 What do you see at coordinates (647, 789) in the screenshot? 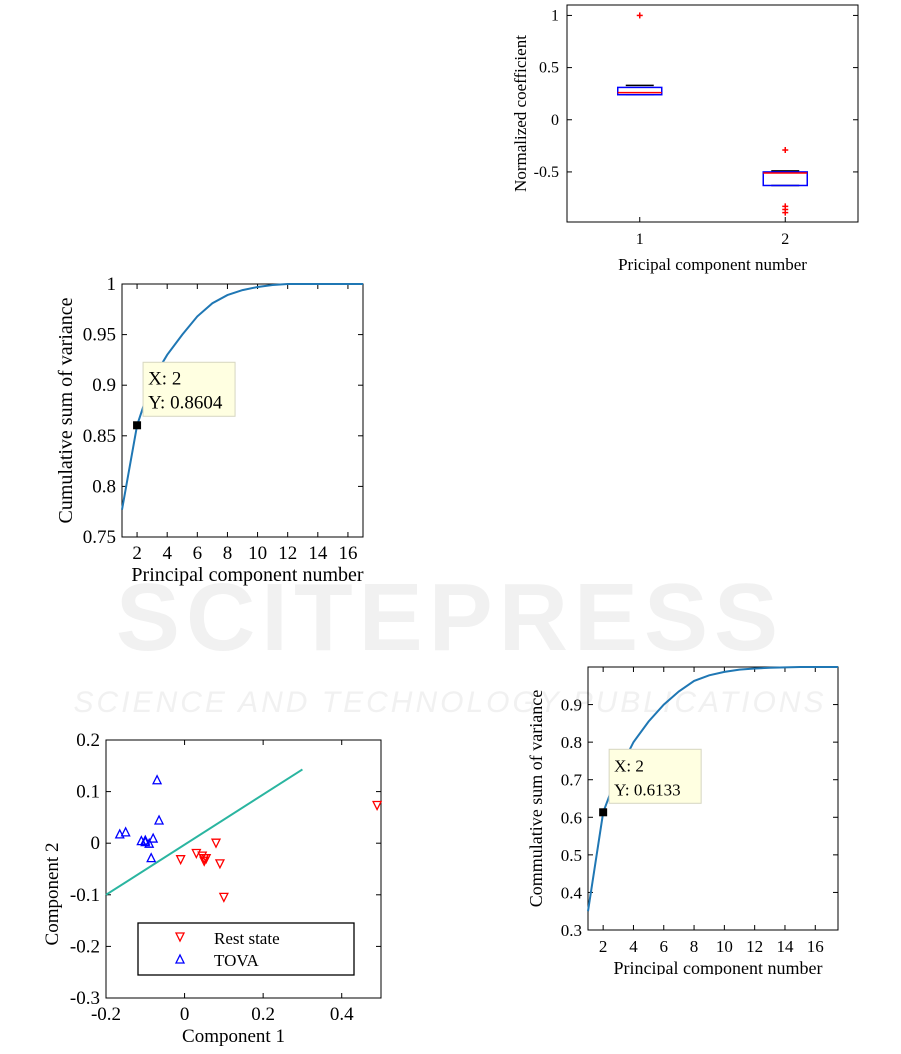
I see `datatip-y: Y: 0.6133` at bounding box center [647, 789].